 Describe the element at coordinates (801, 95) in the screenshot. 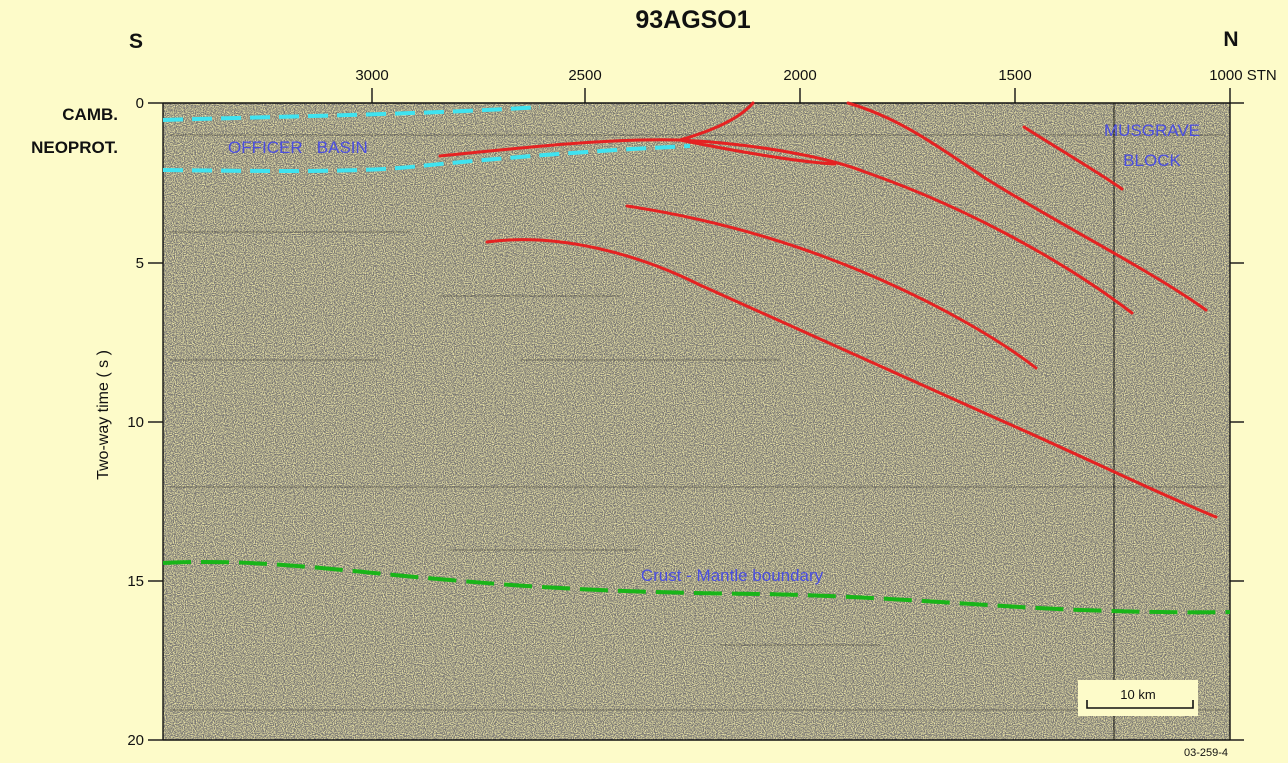

I see `x-axis-ticks` at that location.